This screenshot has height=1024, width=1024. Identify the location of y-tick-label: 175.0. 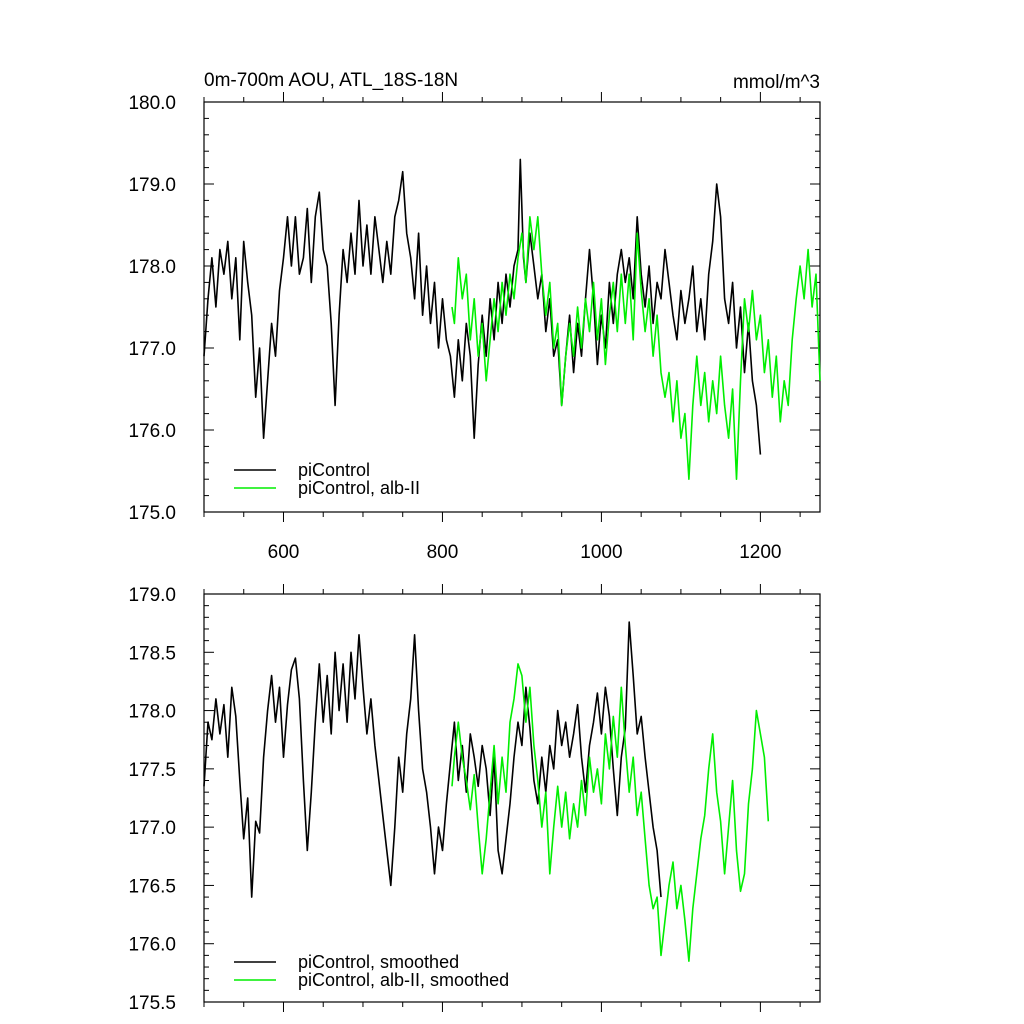
(152, 513).